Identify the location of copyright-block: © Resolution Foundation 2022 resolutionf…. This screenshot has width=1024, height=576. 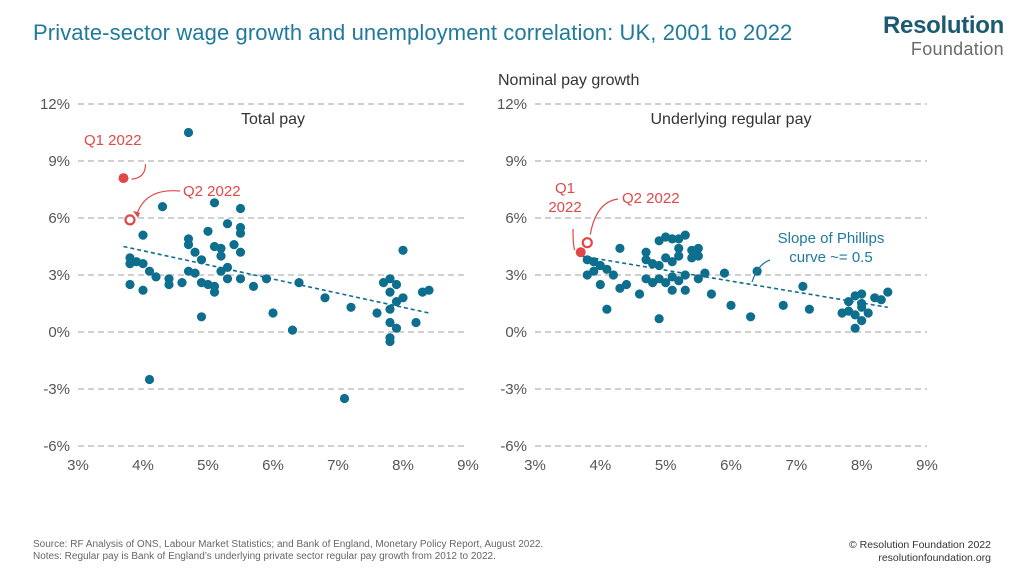
(920, 552).